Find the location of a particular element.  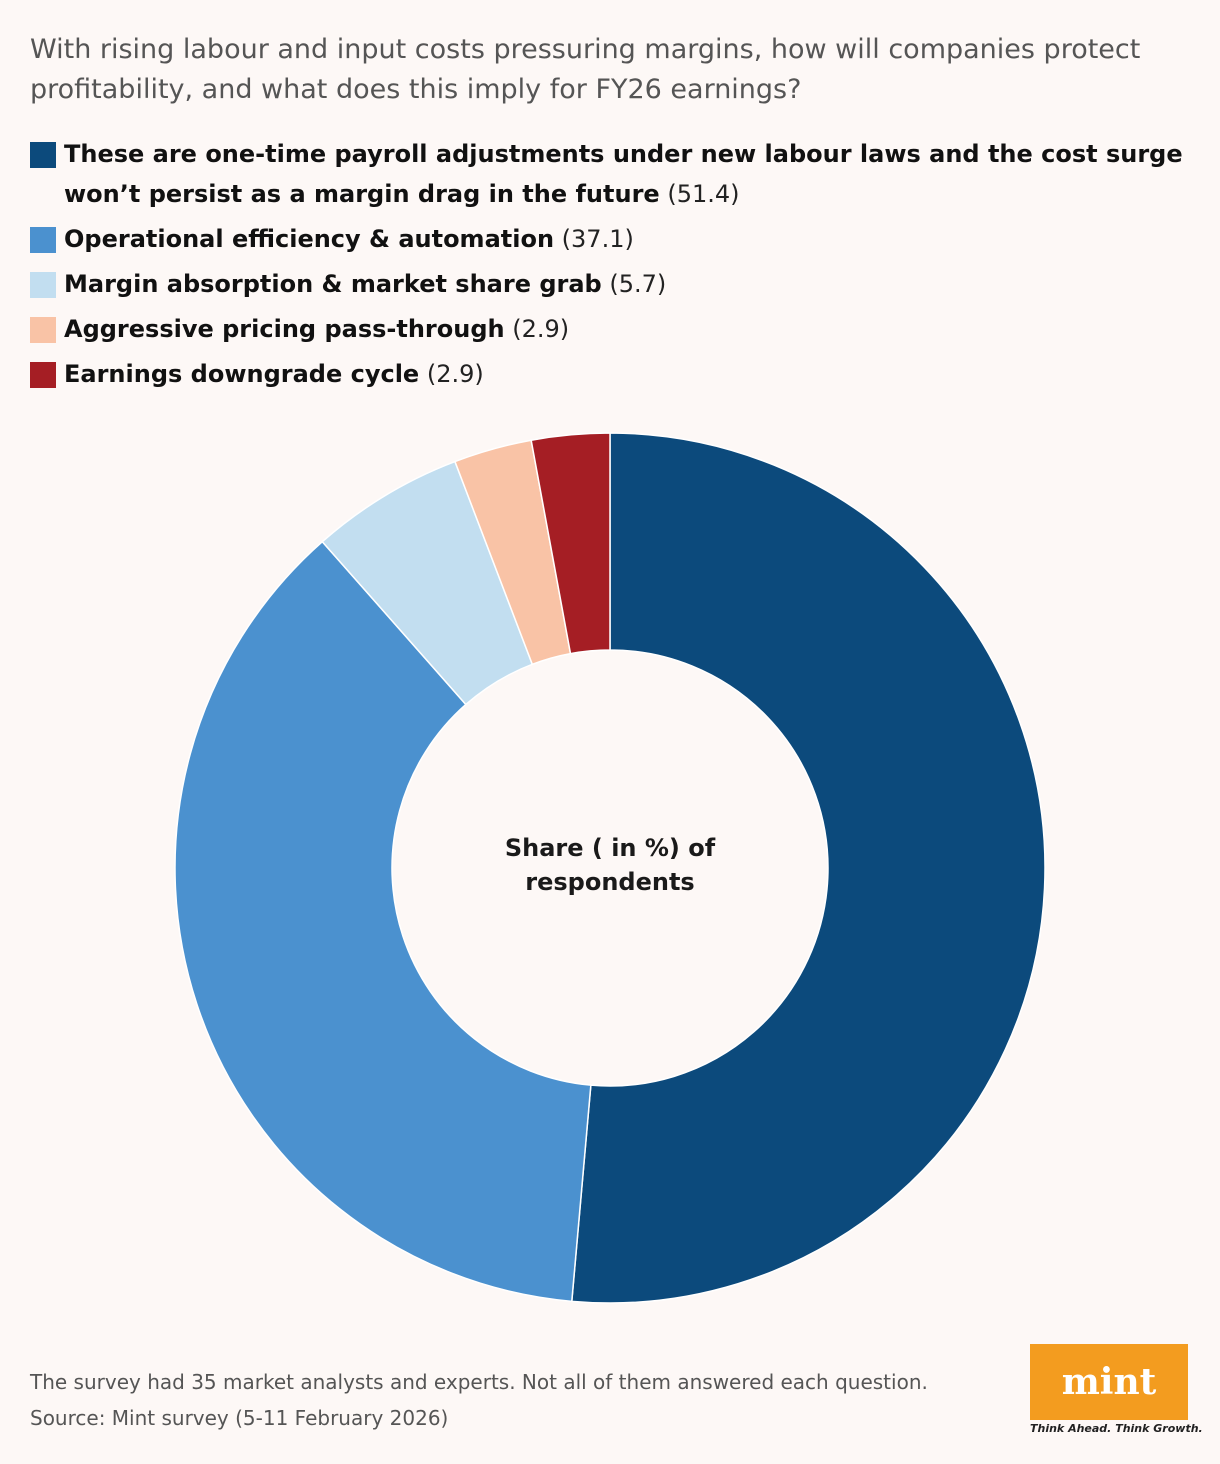

legend-item: Earnings downgrade cycle (2.9) is located at coordinates (615, 374).